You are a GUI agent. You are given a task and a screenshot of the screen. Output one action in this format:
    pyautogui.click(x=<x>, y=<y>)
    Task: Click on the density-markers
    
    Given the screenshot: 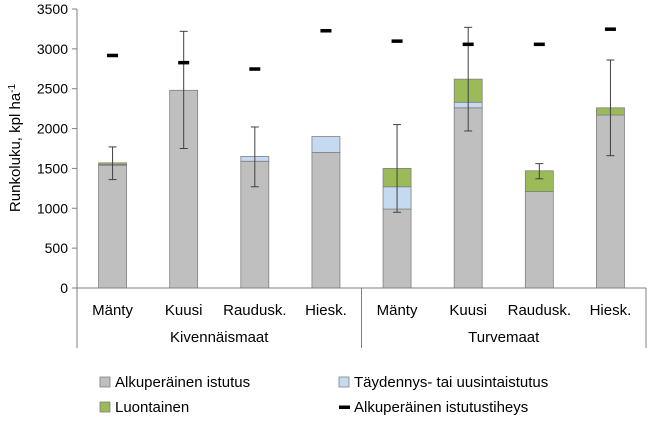 What is the action you would take?
    pyautogui.click(x=361, y=49)
    